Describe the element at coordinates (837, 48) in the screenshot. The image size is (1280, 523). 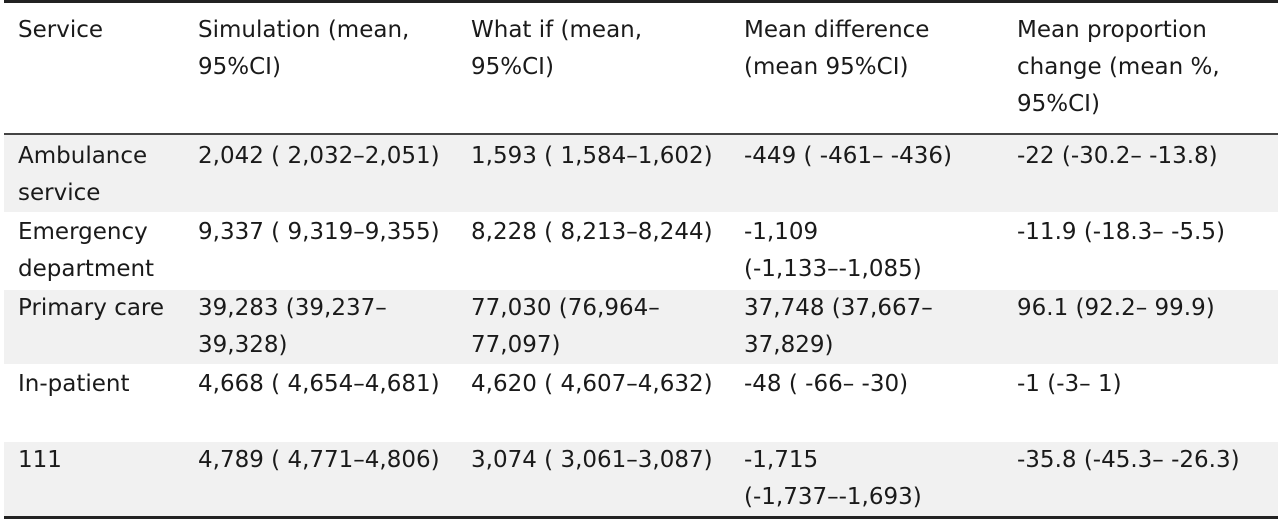
I see `header-mean-difference: Mean difference (mean 95%CI)` at that location.